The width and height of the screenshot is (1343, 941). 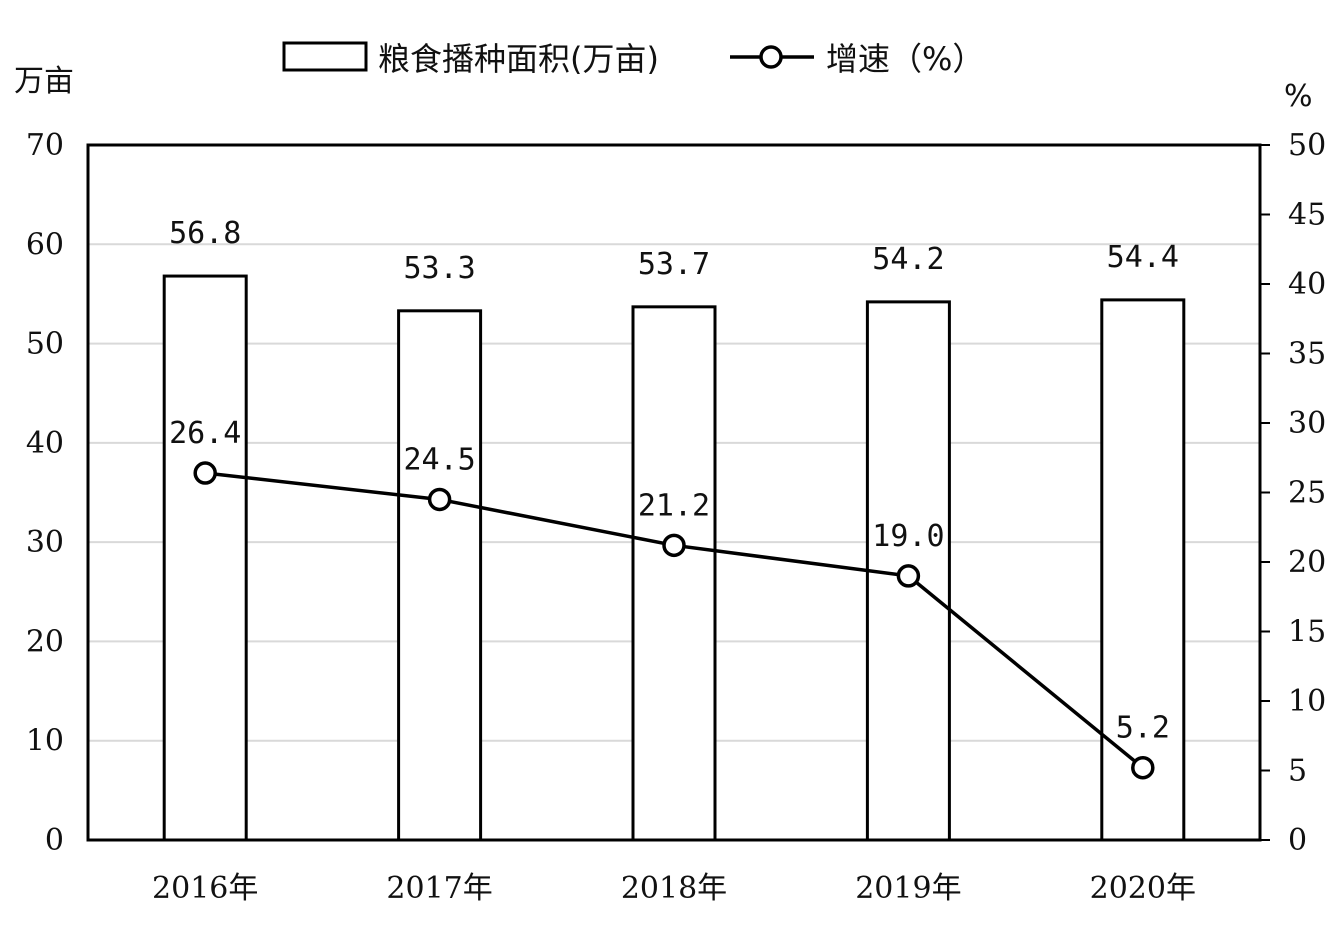 I want to click on x-axis-category-label: 2020年, so click(x=1143, y=888).